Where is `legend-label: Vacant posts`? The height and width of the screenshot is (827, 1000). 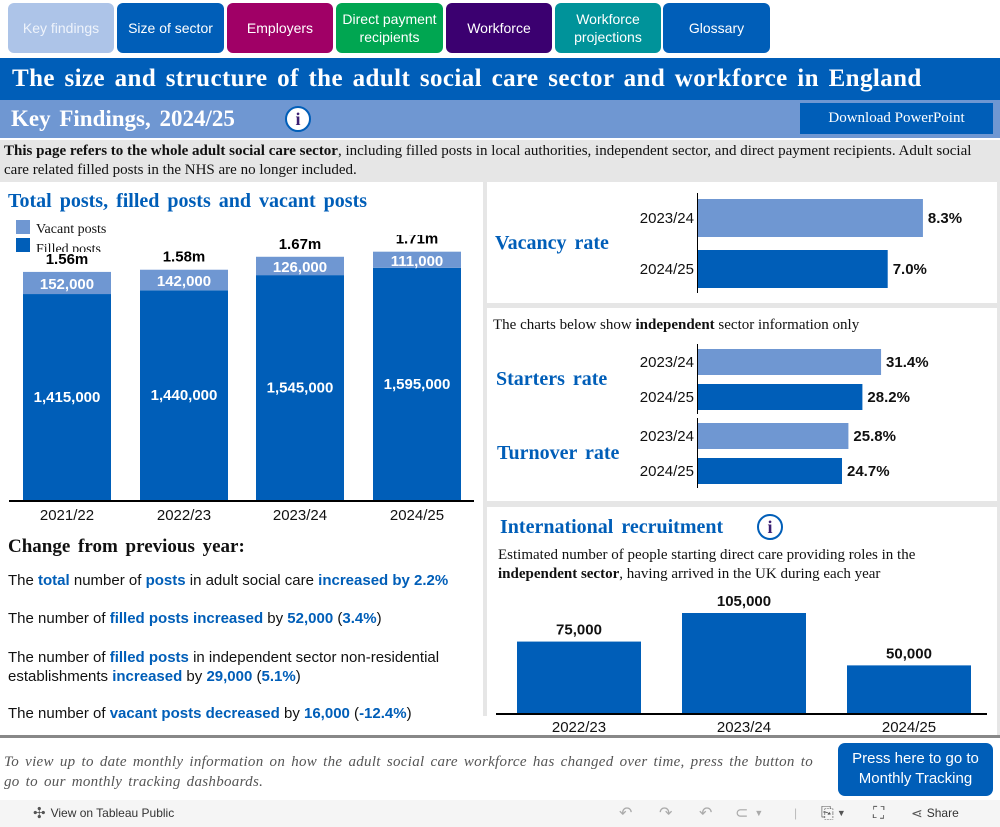
legend-label: Vacant posts is located at coordinates (71, 229).